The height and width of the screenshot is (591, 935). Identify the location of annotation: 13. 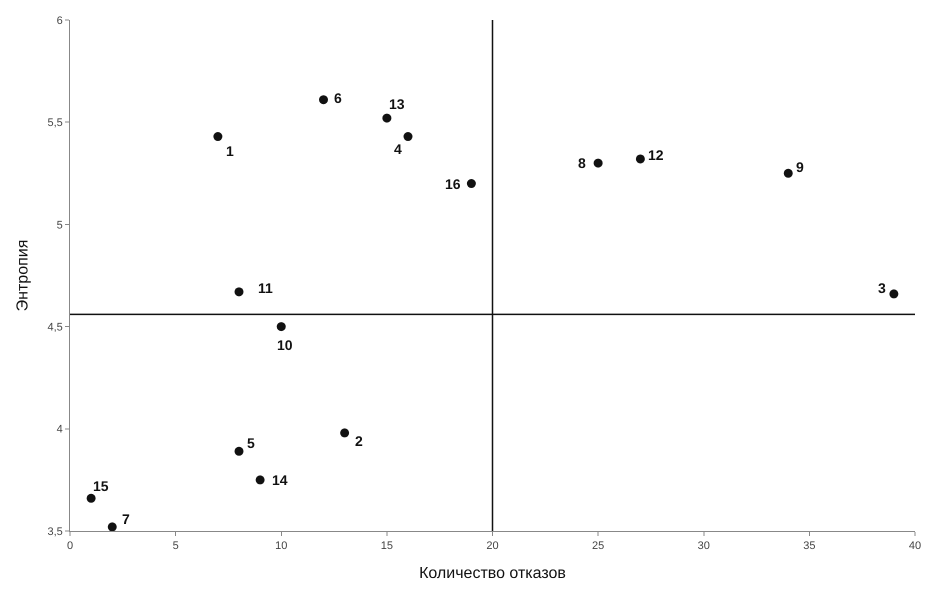
(397, 104).